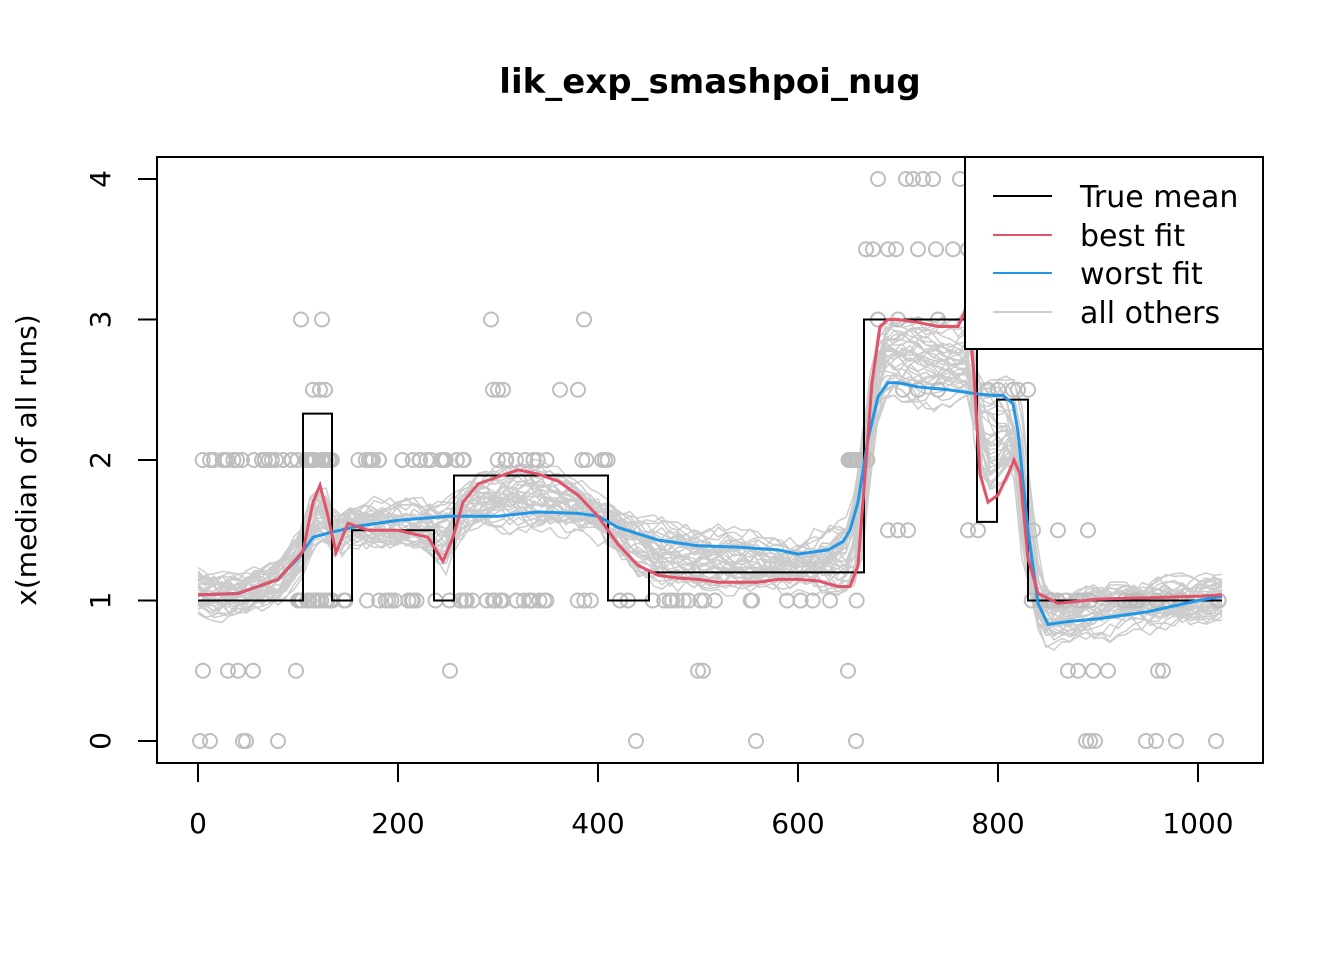  Describe the element at coordinates (1197, 823) in the screenshot. I see `x-tick-label: 1000` at that location.